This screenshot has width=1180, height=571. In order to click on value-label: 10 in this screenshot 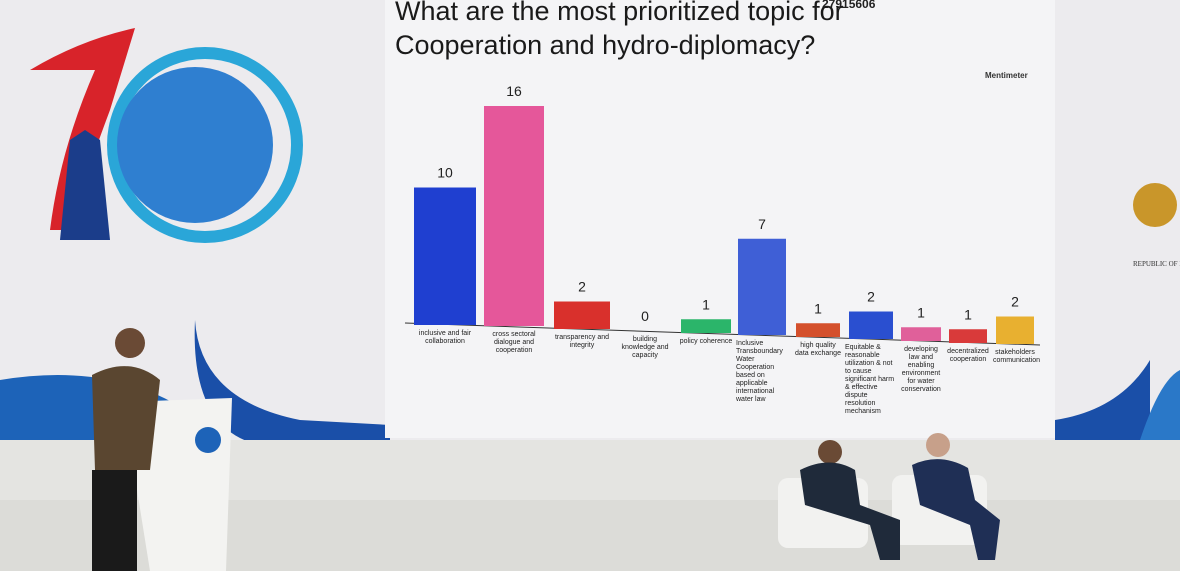, I will do `click(445, 173)`.